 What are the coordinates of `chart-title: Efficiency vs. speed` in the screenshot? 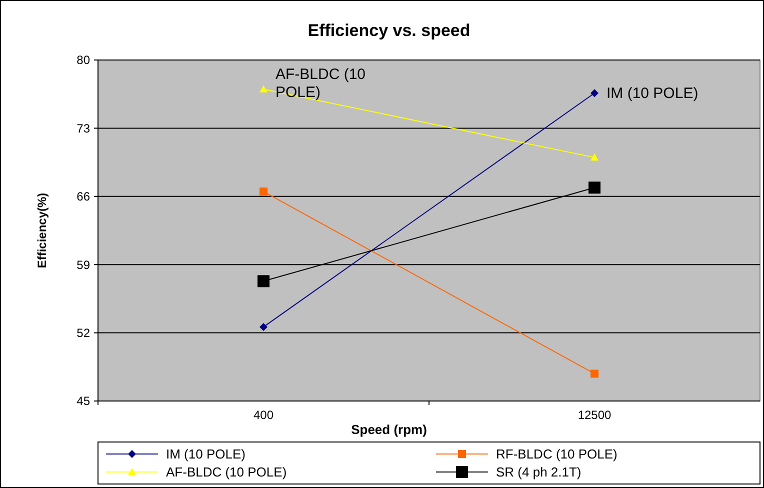 It's located at (389, 30).